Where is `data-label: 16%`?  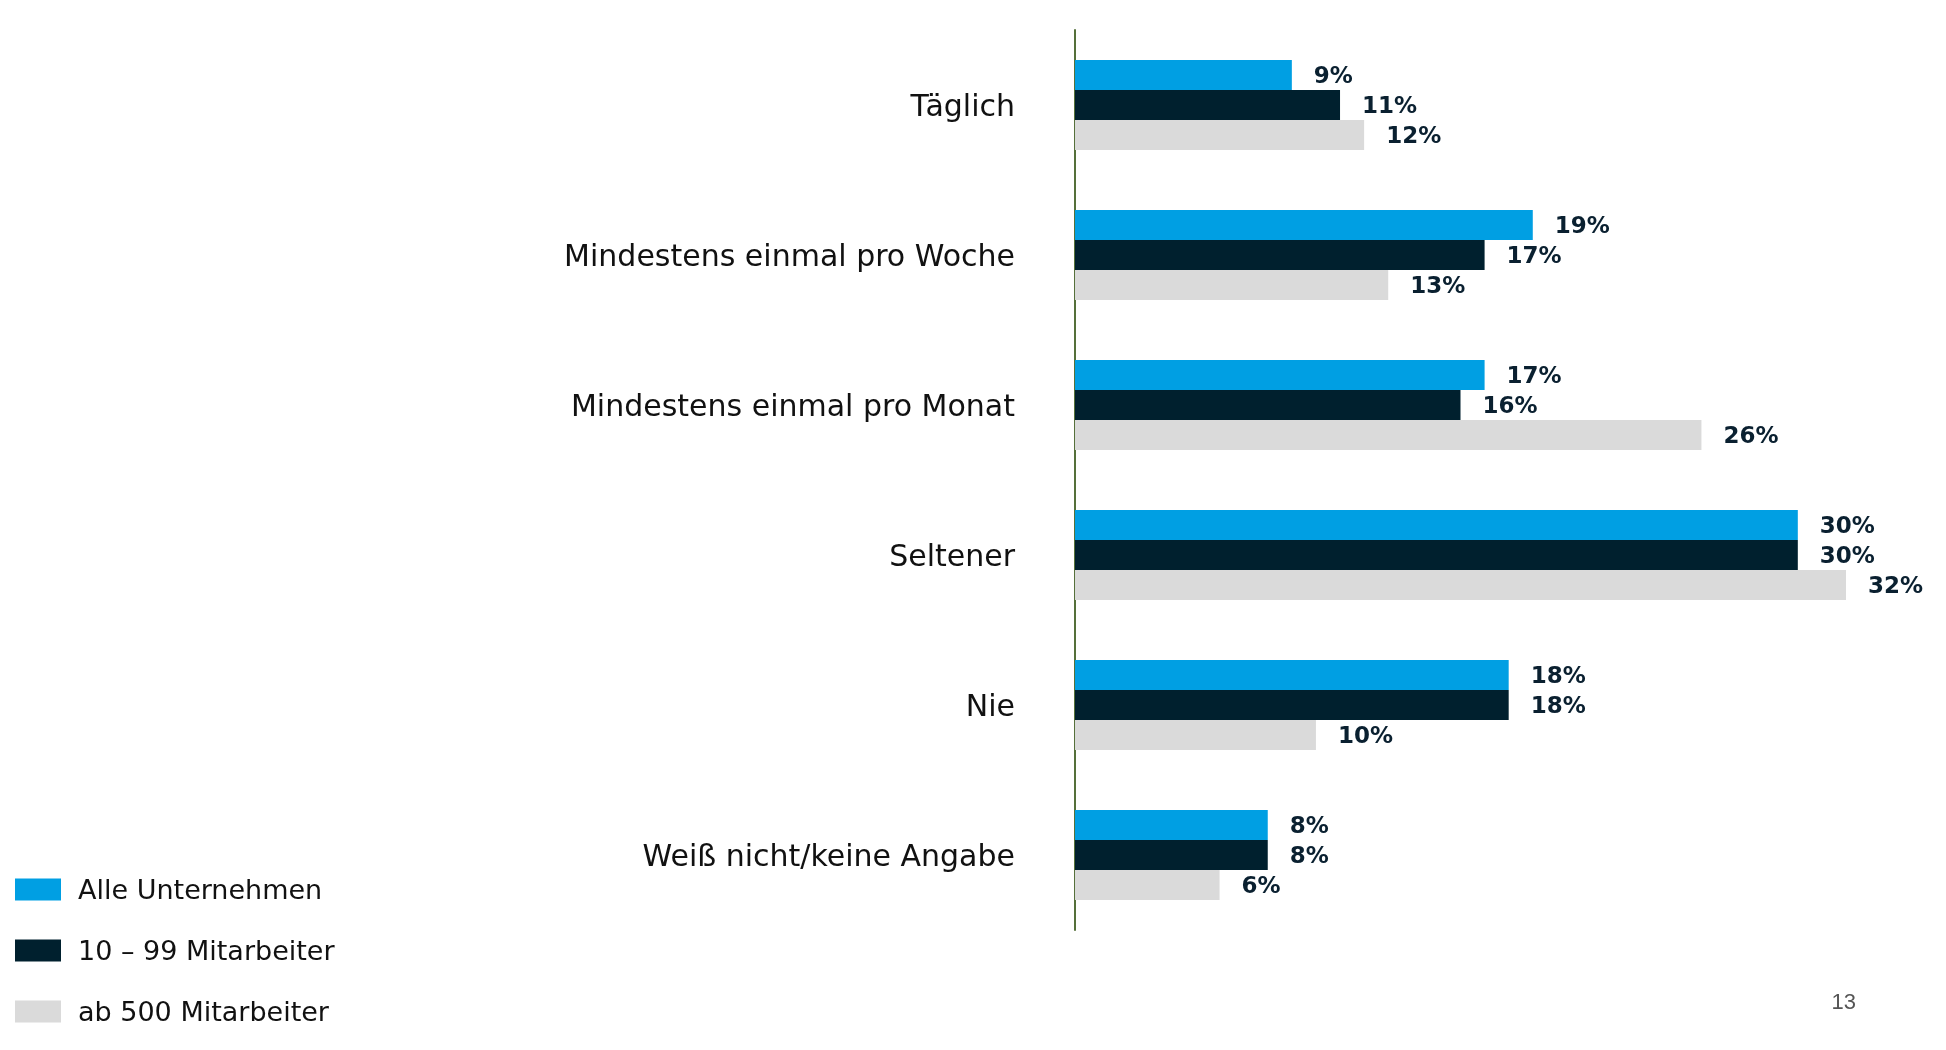
data-label: 16% is located at coordinates (1510, 405).